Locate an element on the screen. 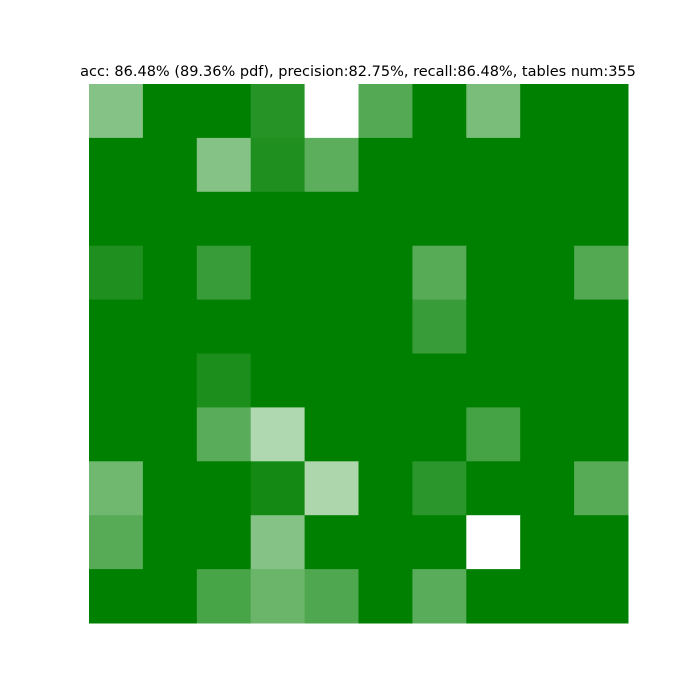  heatmap-cell-r0-c1 is located at coordinates (170, 111).